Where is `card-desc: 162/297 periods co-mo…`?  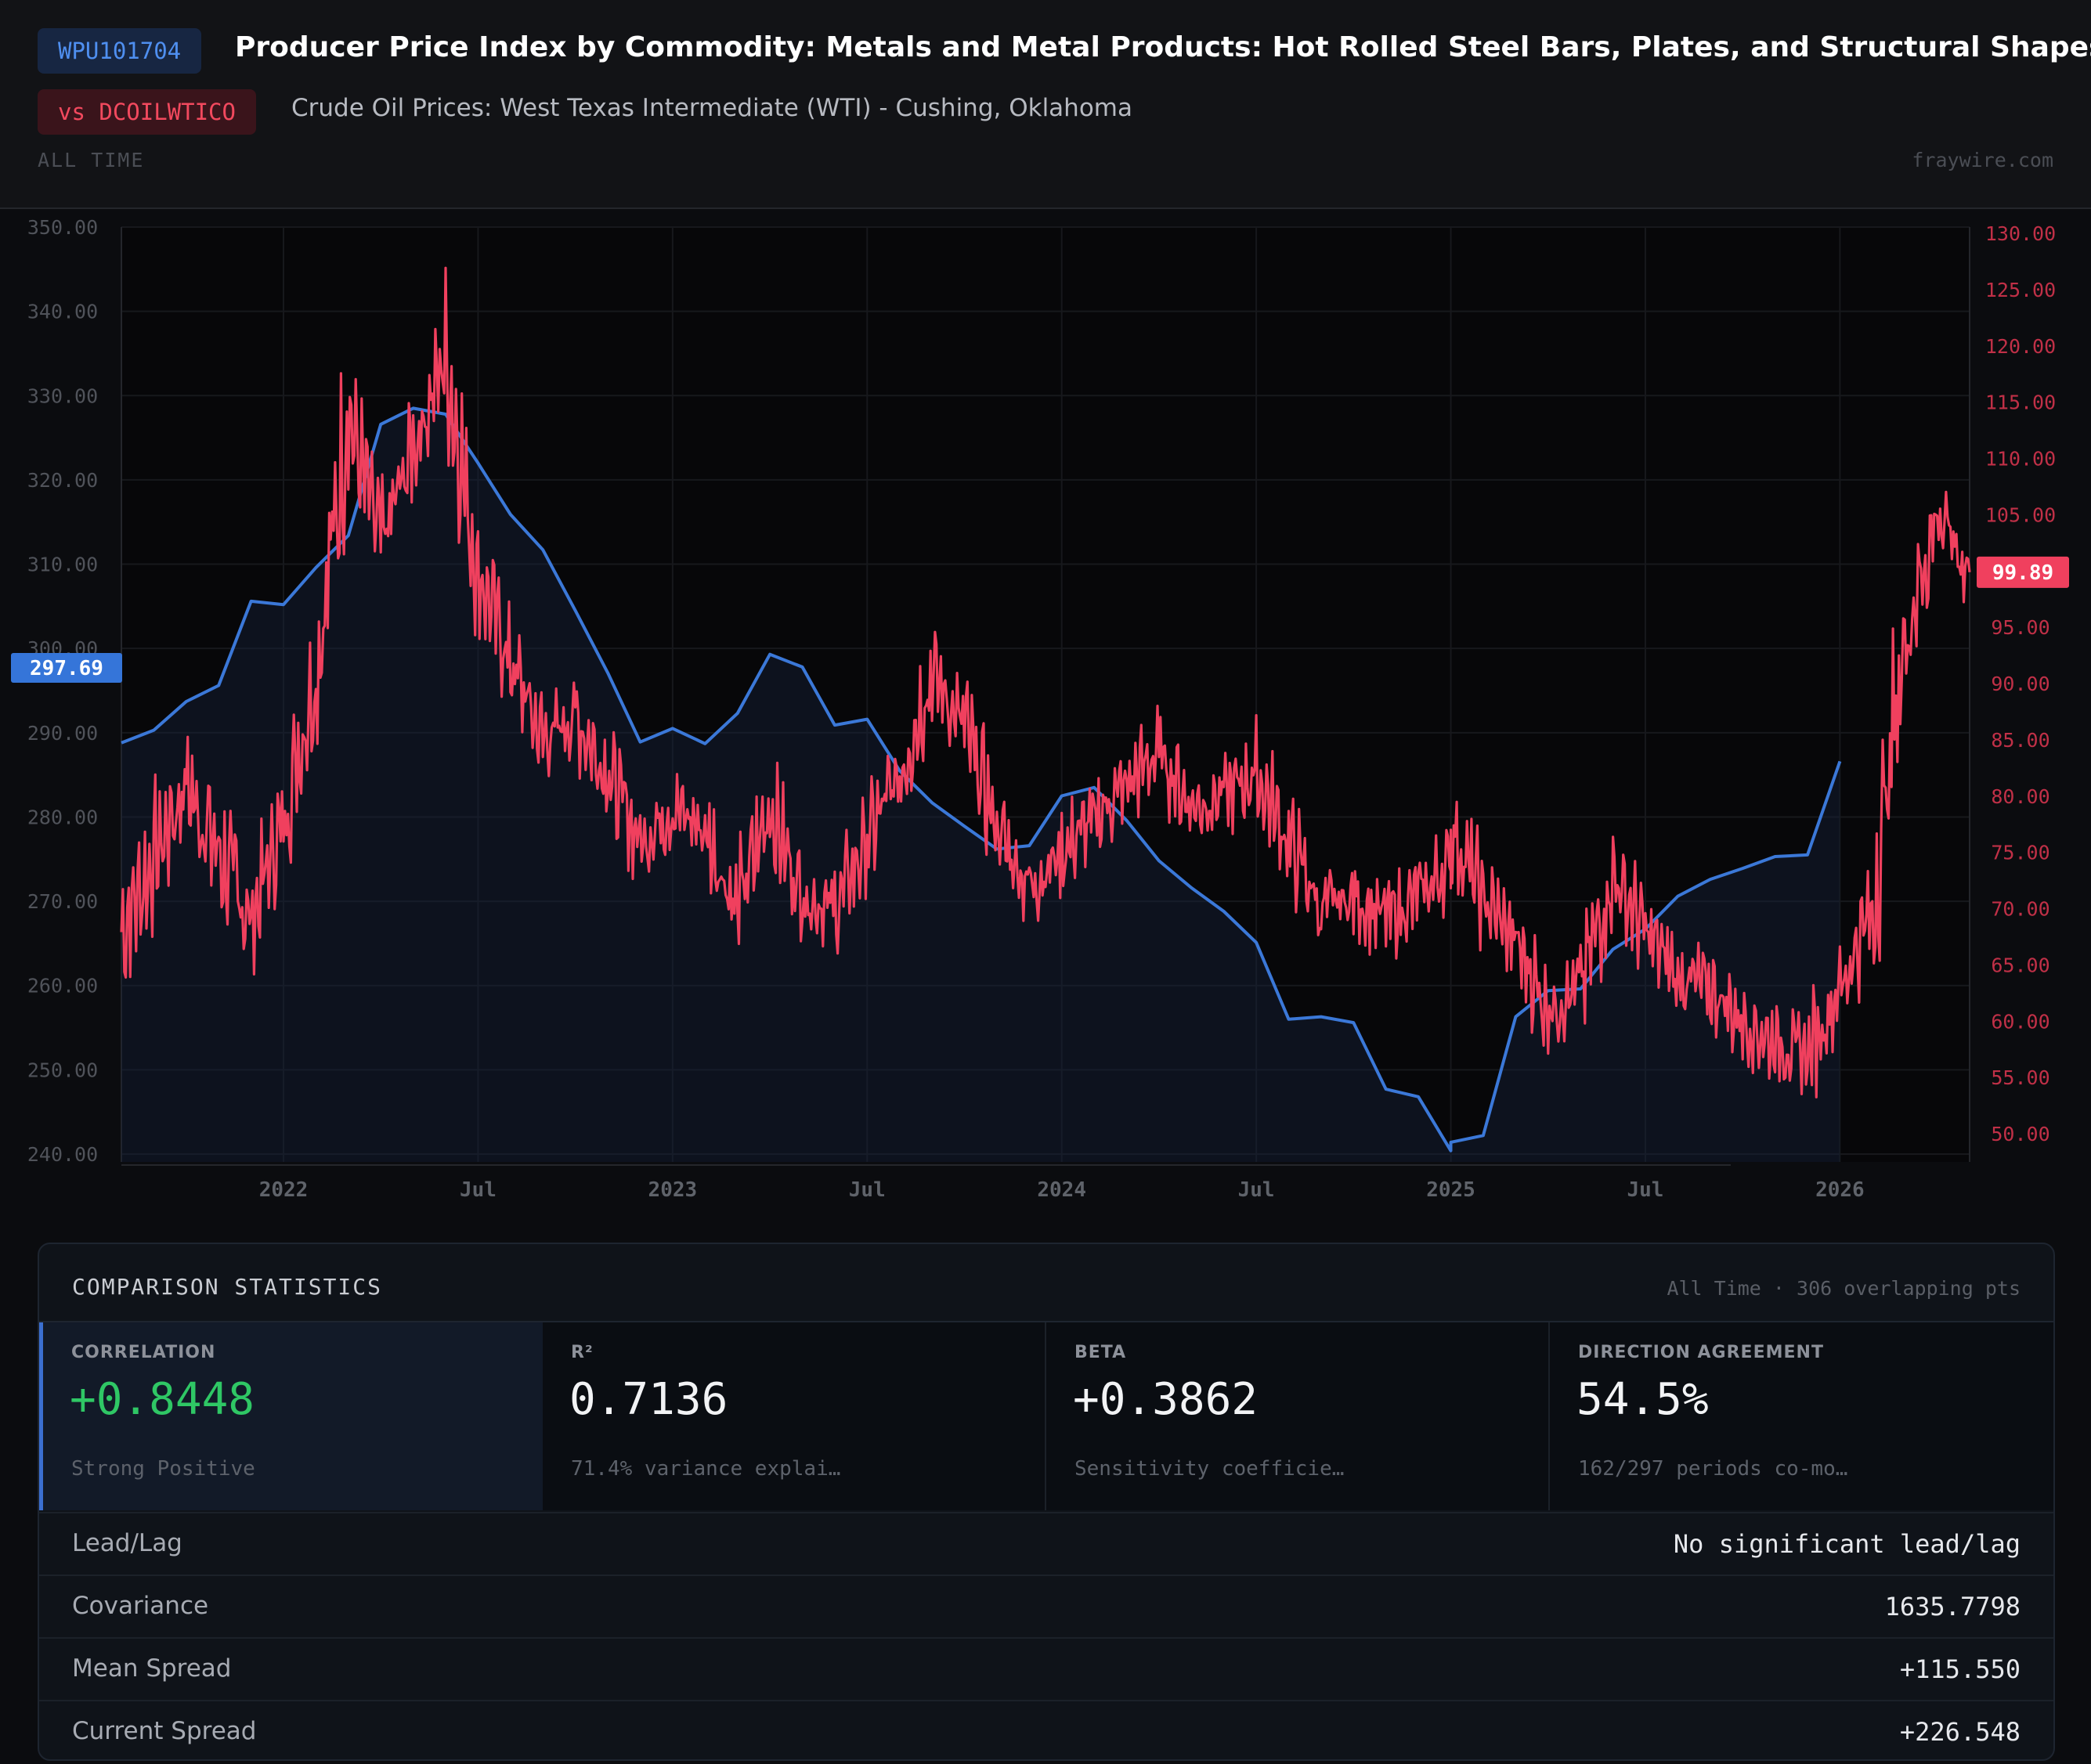 card-desc: 162/297 periods co-mo… is located at coordinates (1713, 1469).